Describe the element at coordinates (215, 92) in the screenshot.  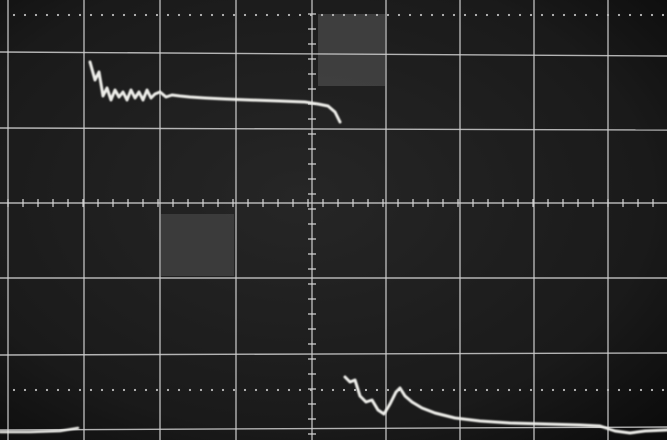
I see `upper-trace` at that location.